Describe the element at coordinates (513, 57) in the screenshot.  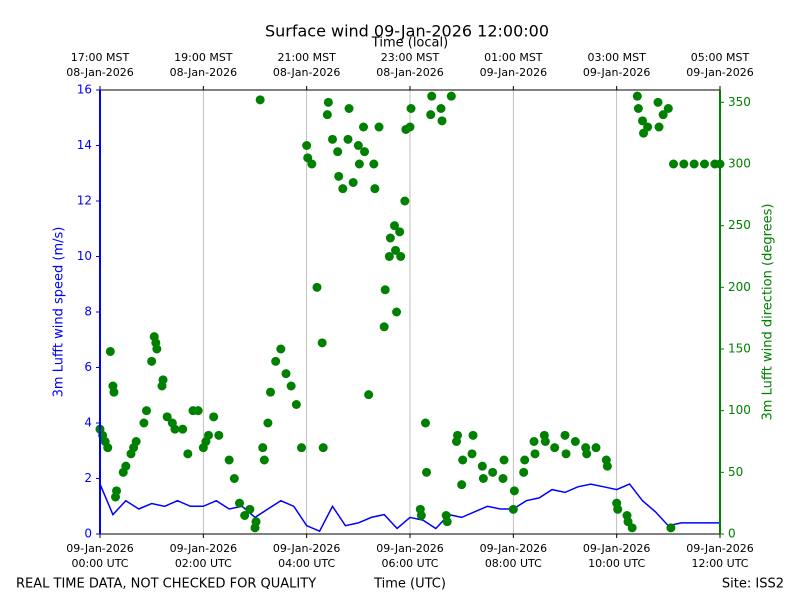
I see `x2-tick-label: 01:00 MST` at that location.